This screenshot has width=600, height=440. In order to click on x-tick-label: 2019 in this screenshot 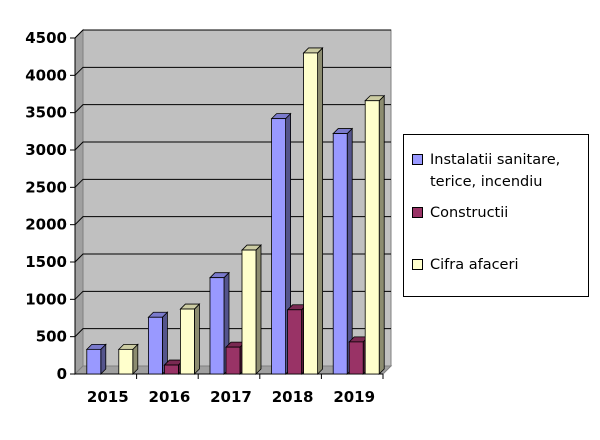, I will do `click(354, 397)`.